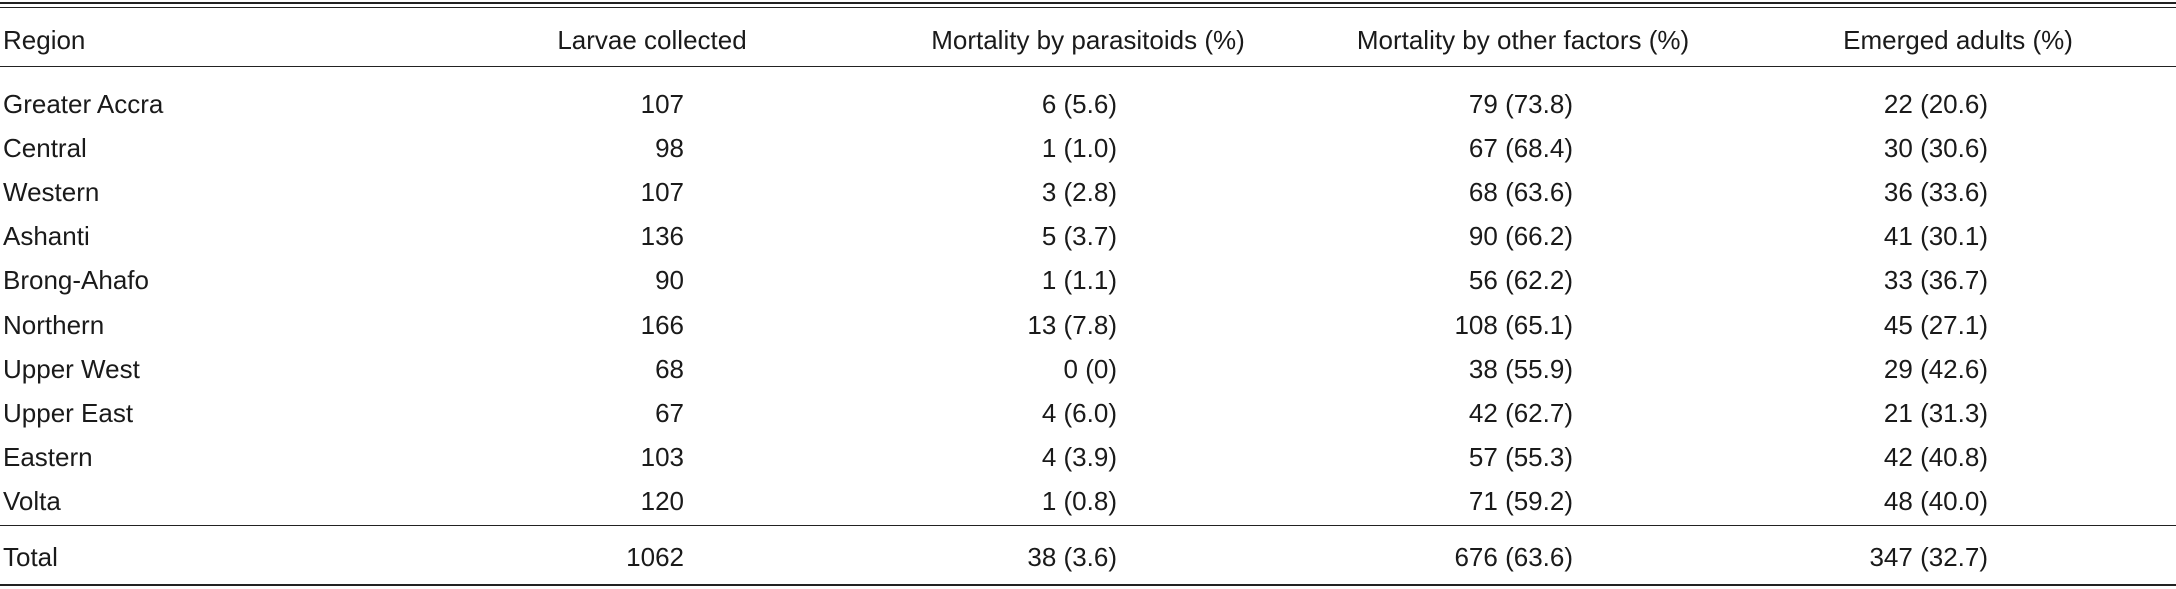 This screenshot has width=2176, height=589. What do you see at coordinates (1520, 280) in the screenshot?
I see `cell: 56 (62.2)` at bounding box center [1520, 280].